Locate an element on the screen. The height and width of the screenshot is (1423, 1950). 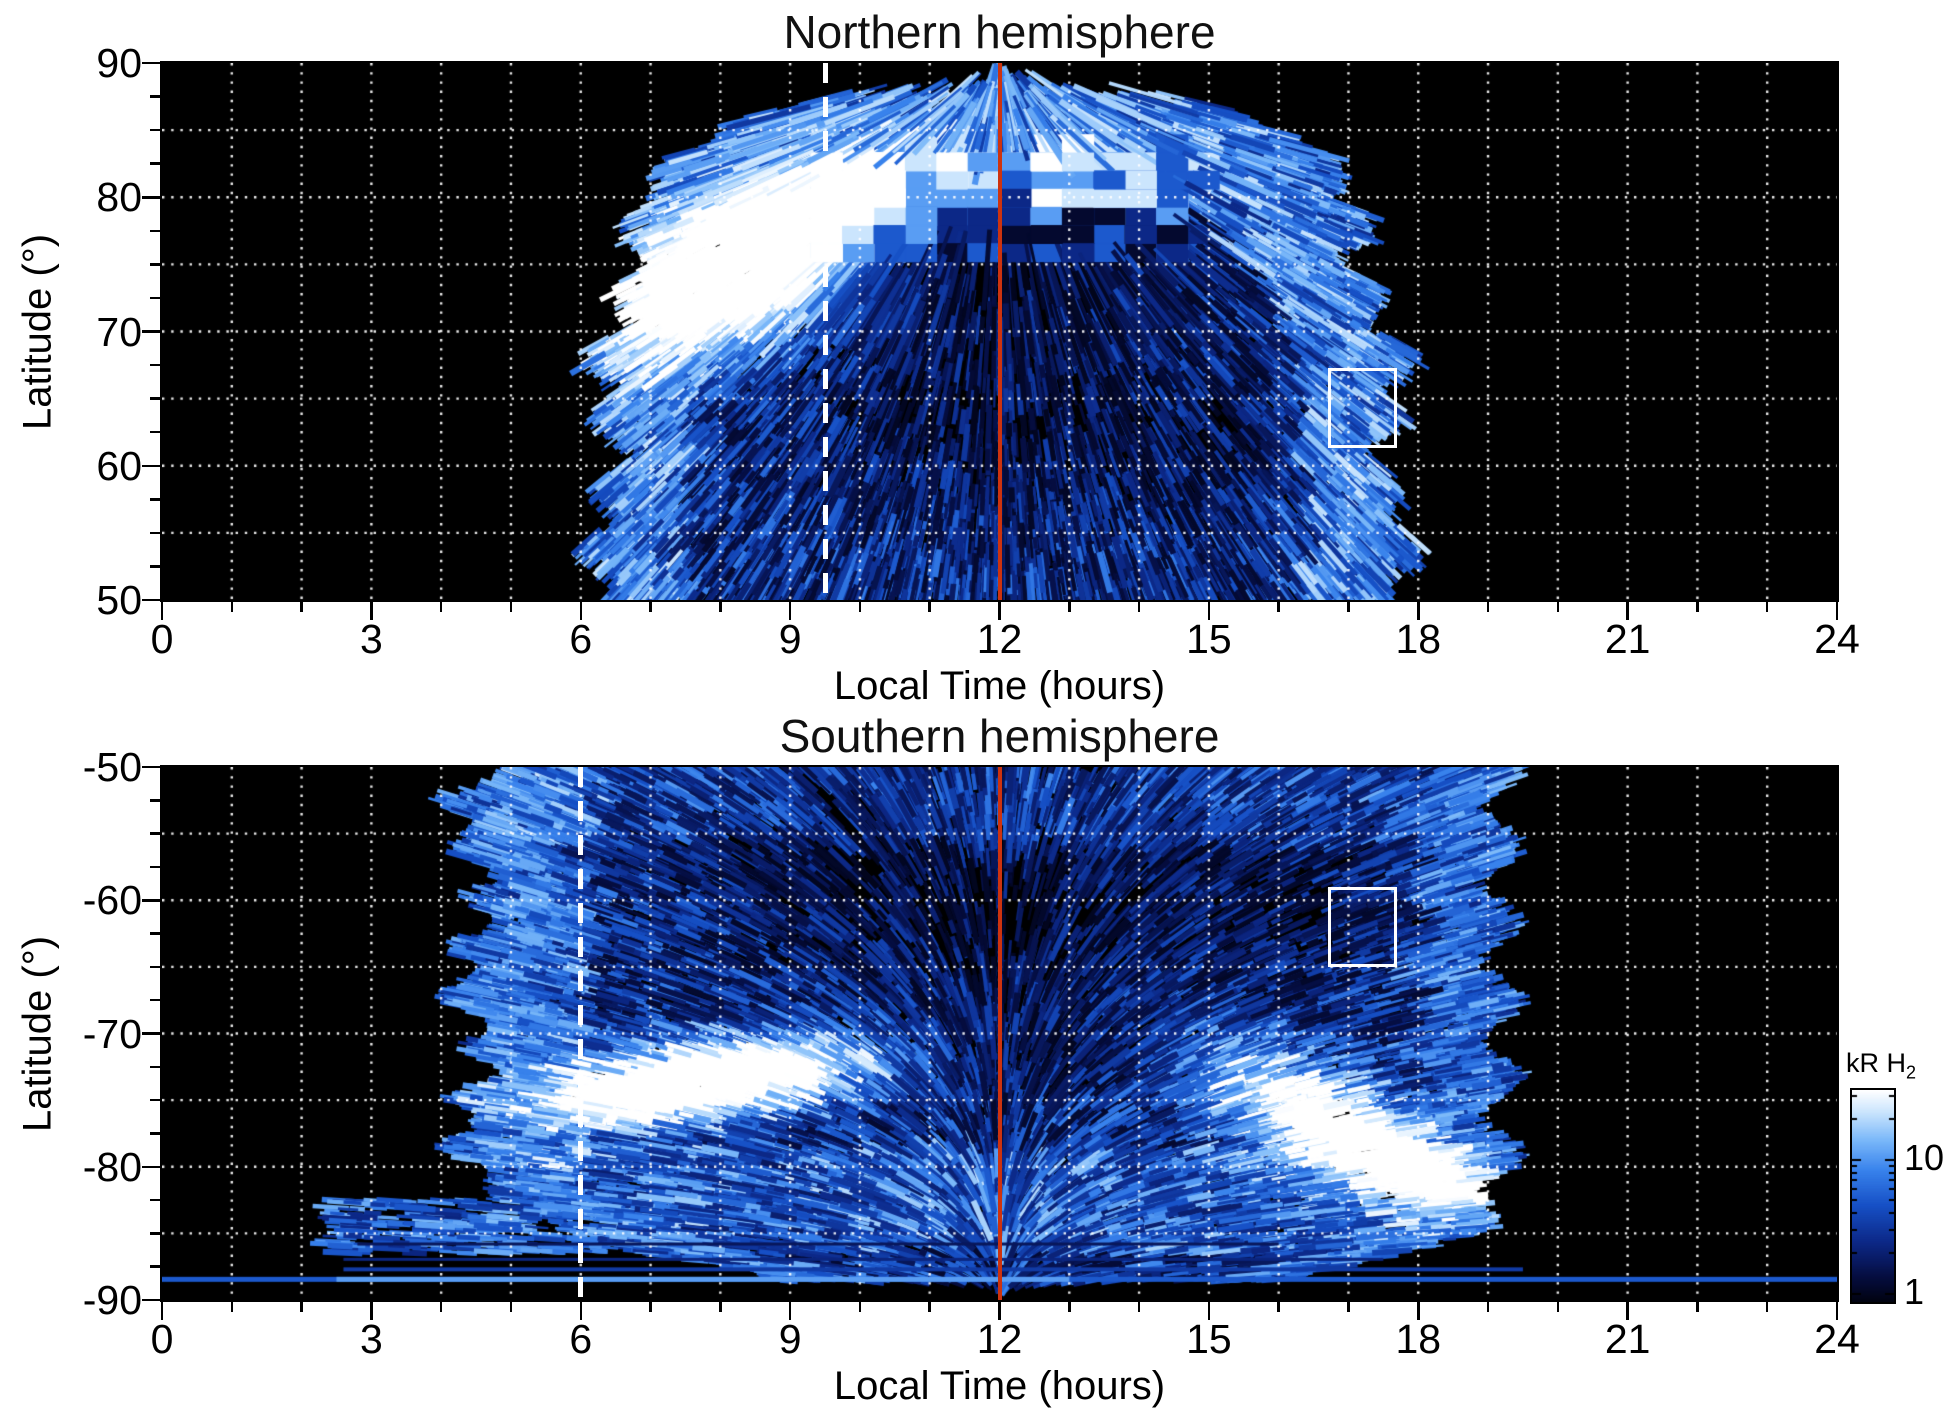
colorbar-gradient is located at coordinates (1873, 1196).